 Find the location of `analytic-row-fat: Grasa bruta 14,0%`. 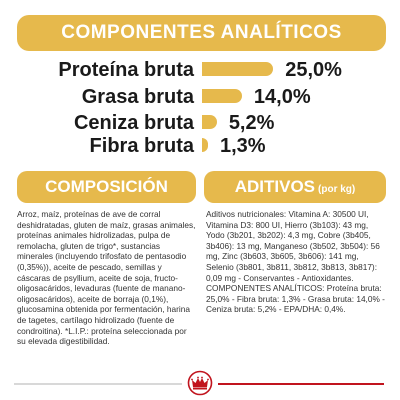

analytic-row-fat: Grasa bruta 14,0% is located at coordinates (200, 97).